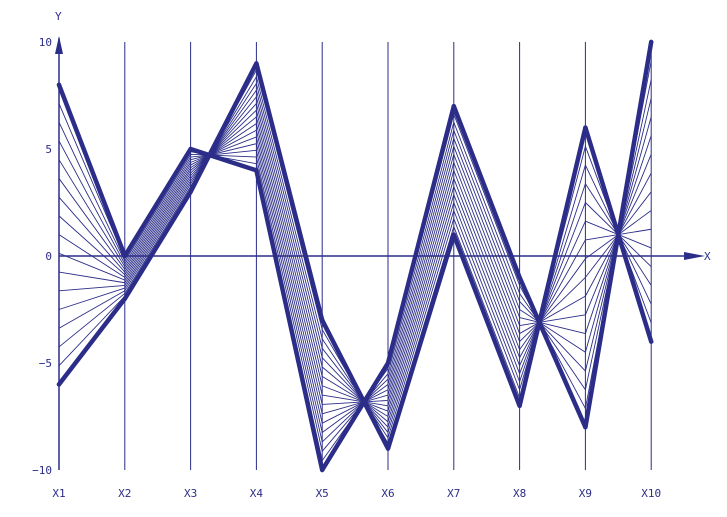 Image resolution: width=727 pixels, height=517 pixels. Describe the element at coordinates (519, 493) in the screenshot. I see `x-tick-label: X8` at that location.